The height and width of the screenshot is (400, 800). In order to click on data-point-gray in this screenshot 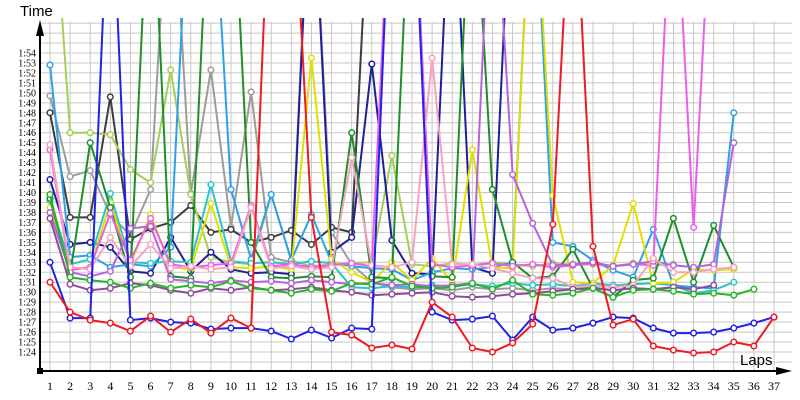, I will do `click(70, 177)`.